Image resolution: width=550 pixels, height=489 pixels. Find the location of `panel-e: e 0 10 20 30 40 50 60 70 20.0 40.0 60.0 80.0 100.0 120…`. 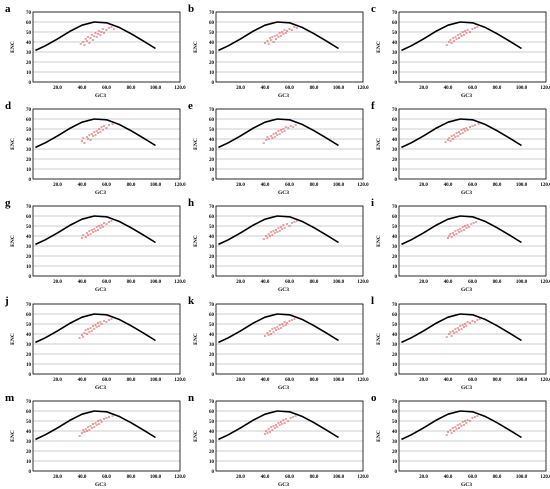

panel-e: e 0 10 20 30 40 50 60 70 20.0 40.0 60.0 80.0 100.0 120… is located at coordinates (277, 147).